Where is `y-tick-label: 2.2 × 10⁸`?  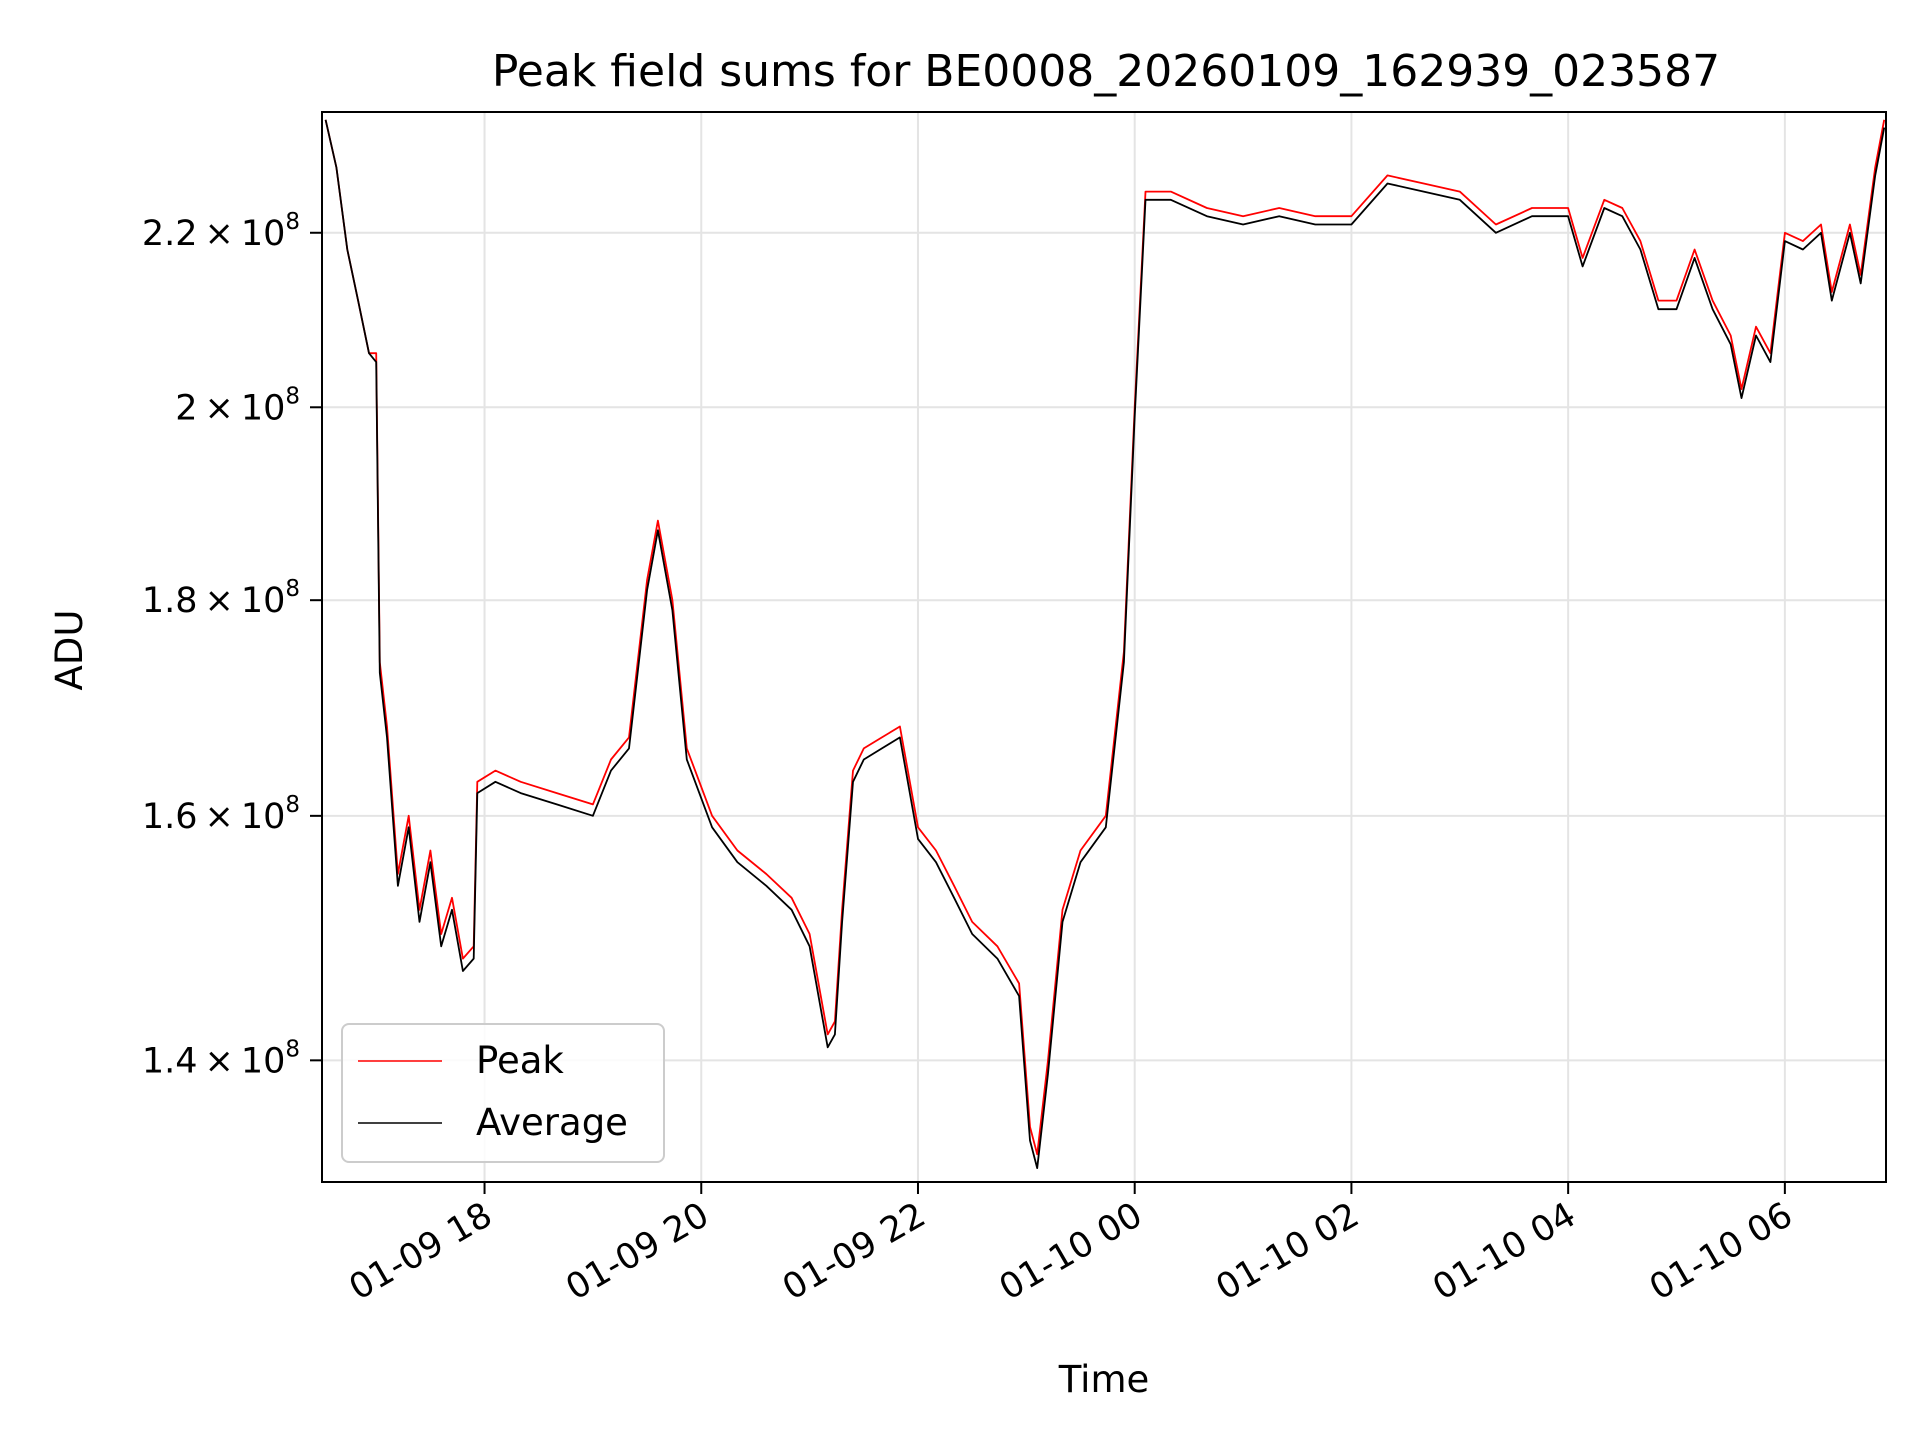 y-tick-label: 2.2 × 10⁸ is located at coordinates (221, 231).